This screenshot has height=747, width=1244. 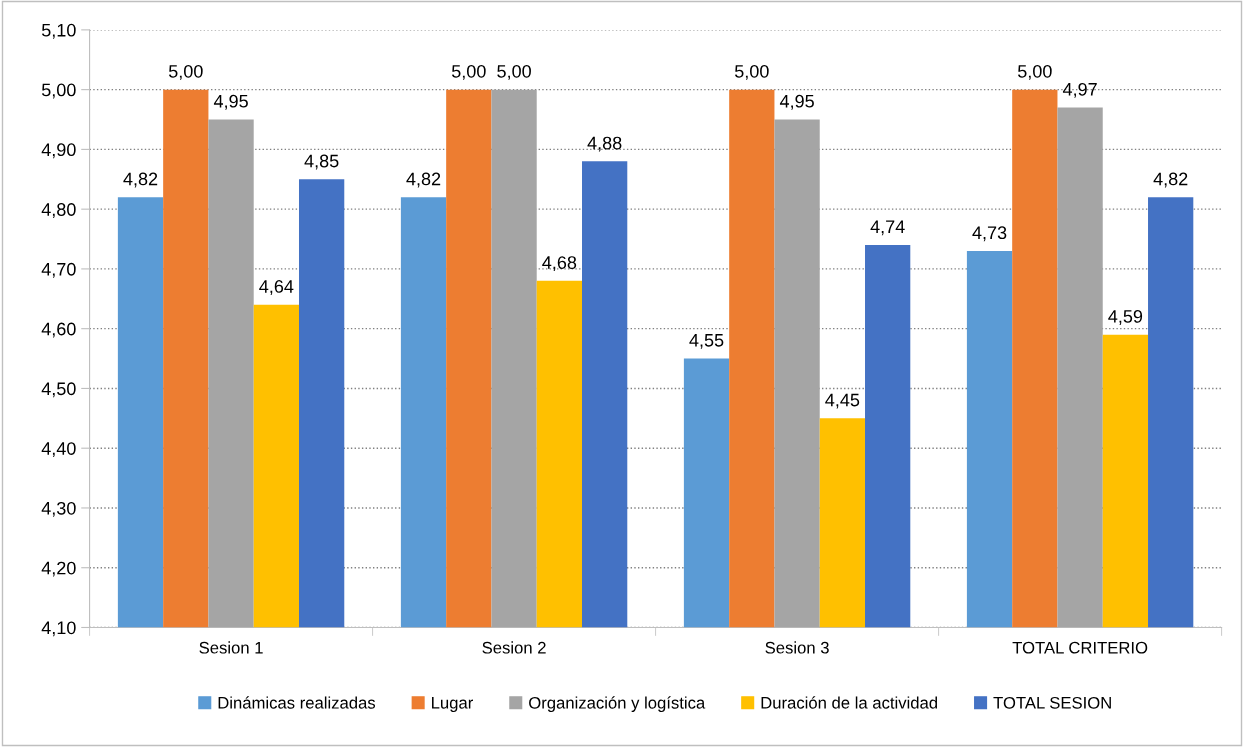 I want to click on x-tick-label: Sesion 1, so click(x=231, y=647).